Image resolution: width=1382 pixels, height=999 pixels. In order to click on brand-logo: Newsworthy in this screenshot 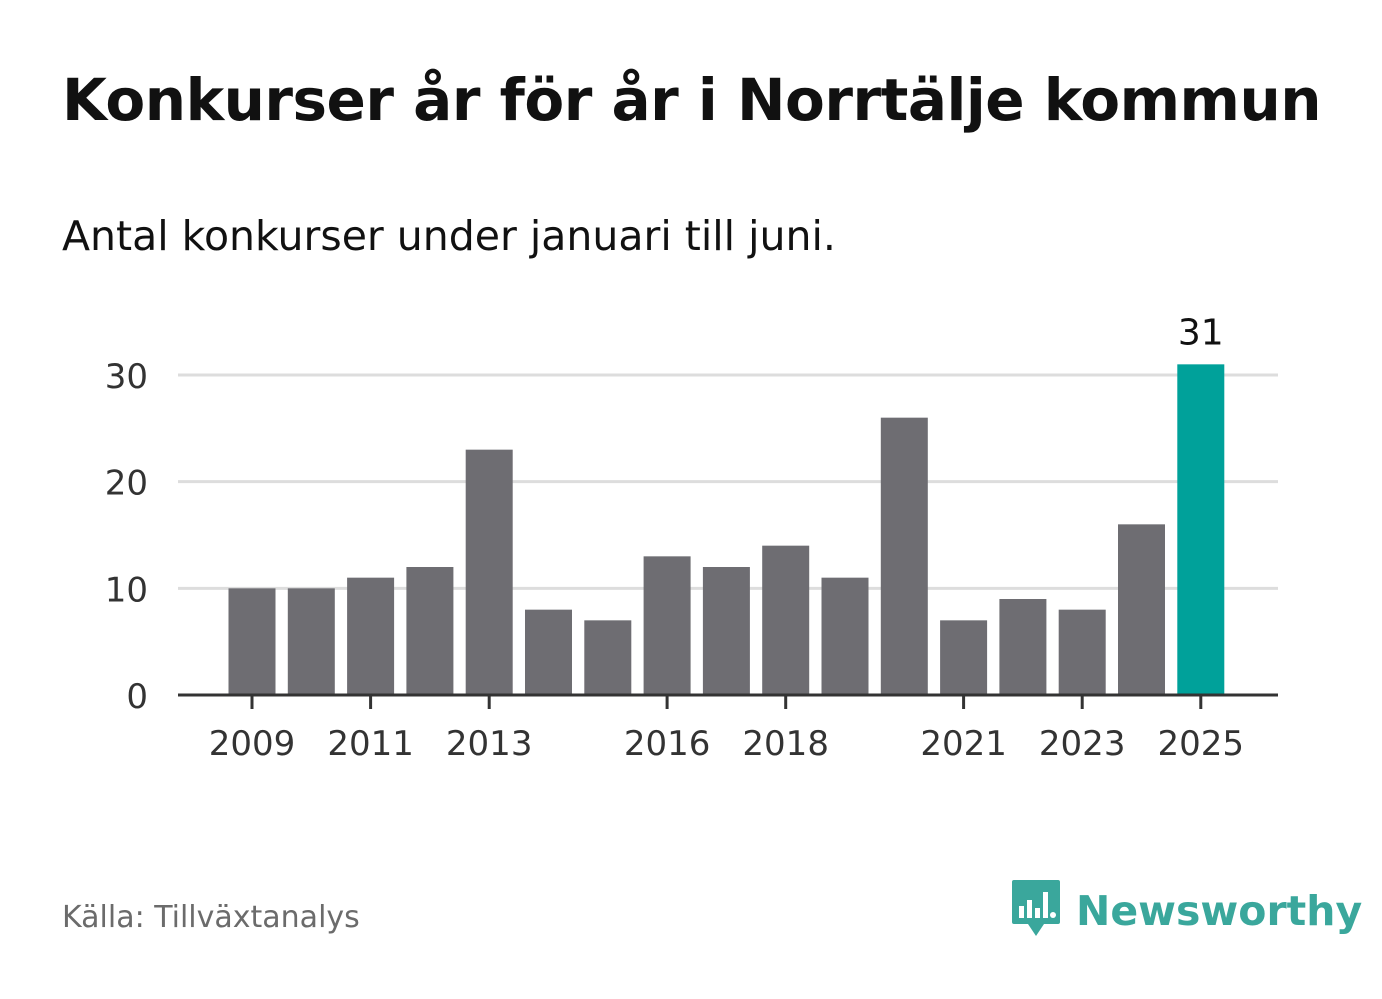, I will do `click(1186, 911)`.